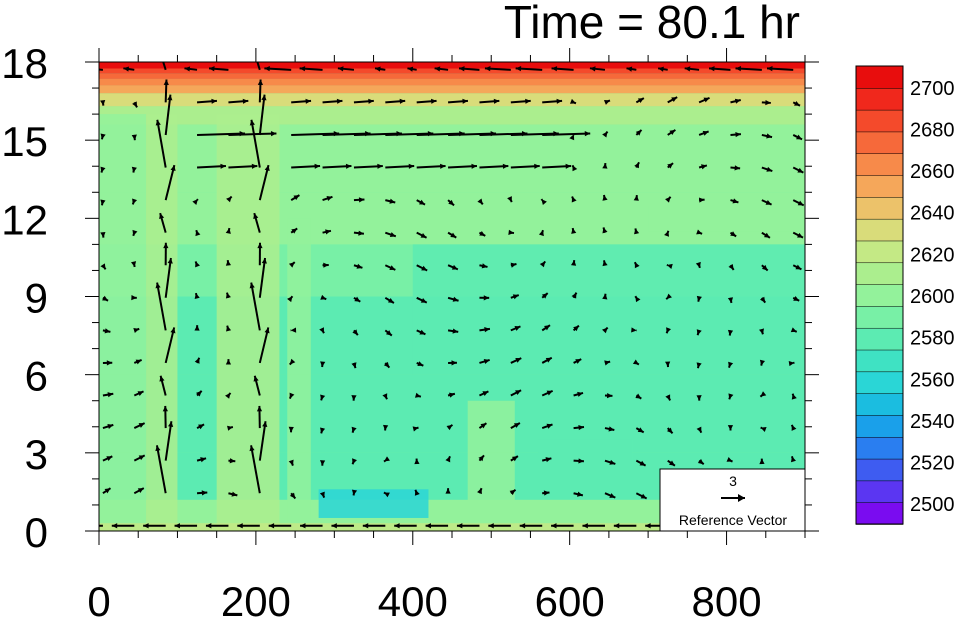  I want to click on x-tick-label: 800, so click(727, 598).